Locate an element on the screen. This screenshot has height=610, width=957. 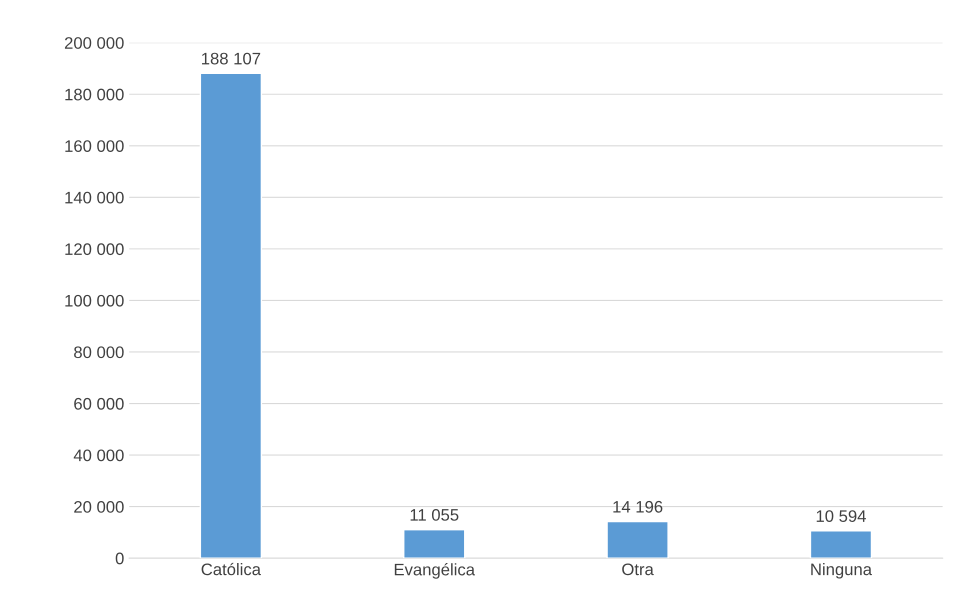
y-tick-label: 120 000 is located at coordinates (94, 249).